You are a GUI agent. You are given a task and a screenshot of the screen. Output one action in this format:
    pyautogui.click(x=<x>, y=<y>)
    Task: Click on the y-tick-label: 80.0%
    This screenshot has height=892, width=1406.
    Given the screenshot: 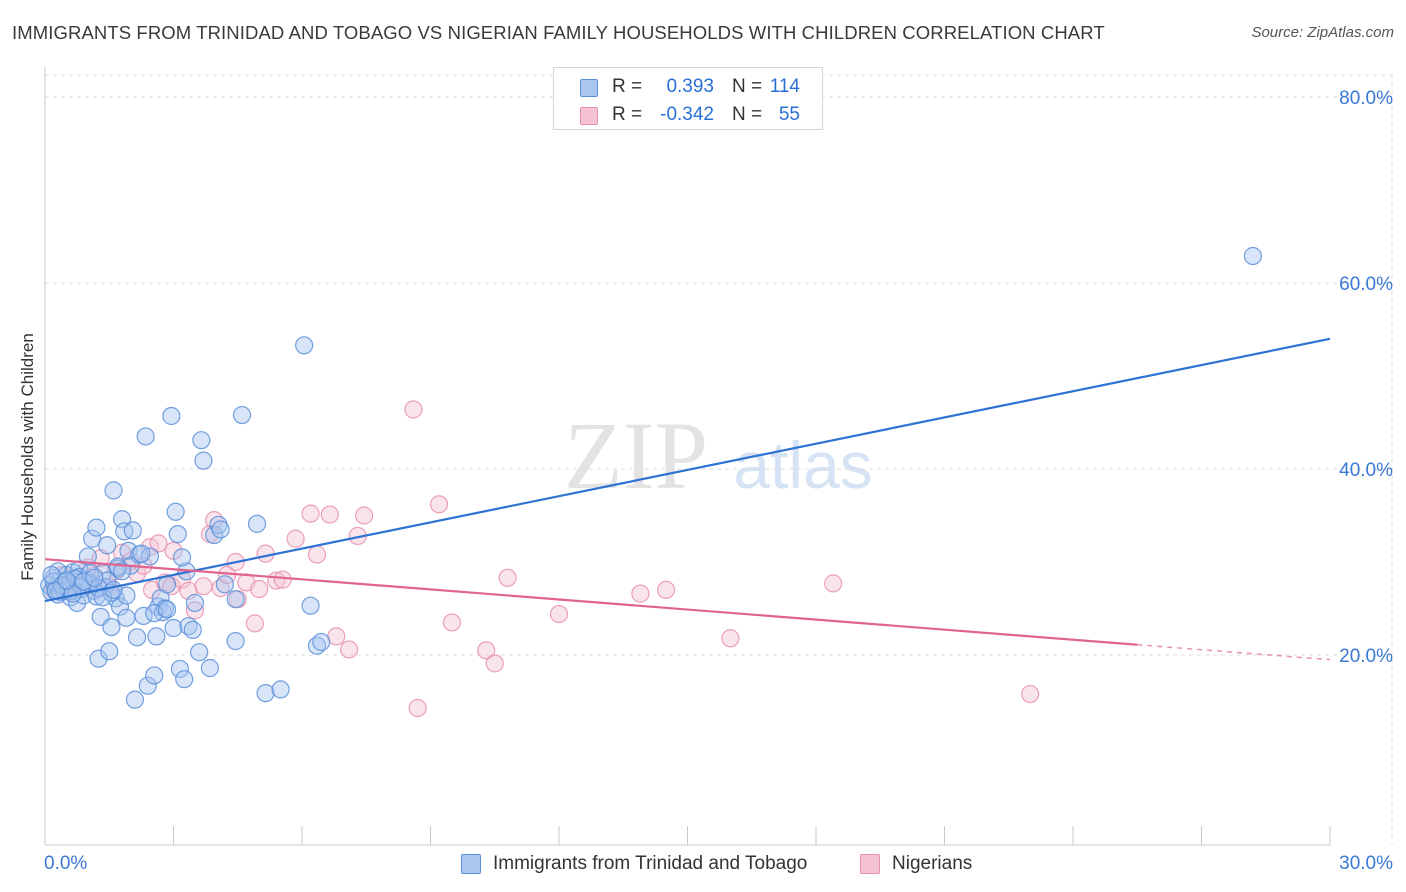 What is the action you would take?
    pyautogui.click(x=1366, y=98)
    